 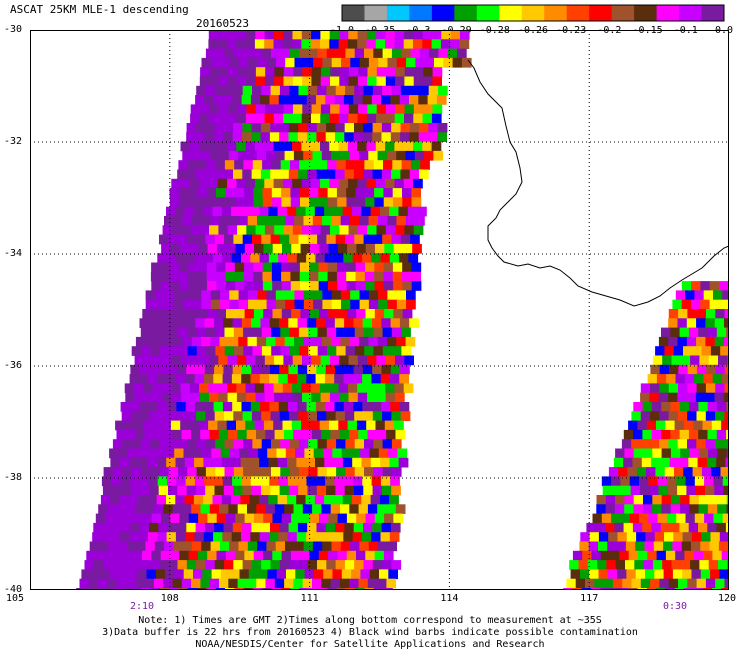 I want to click on lon-label: 120, so click(x=727, y=598).